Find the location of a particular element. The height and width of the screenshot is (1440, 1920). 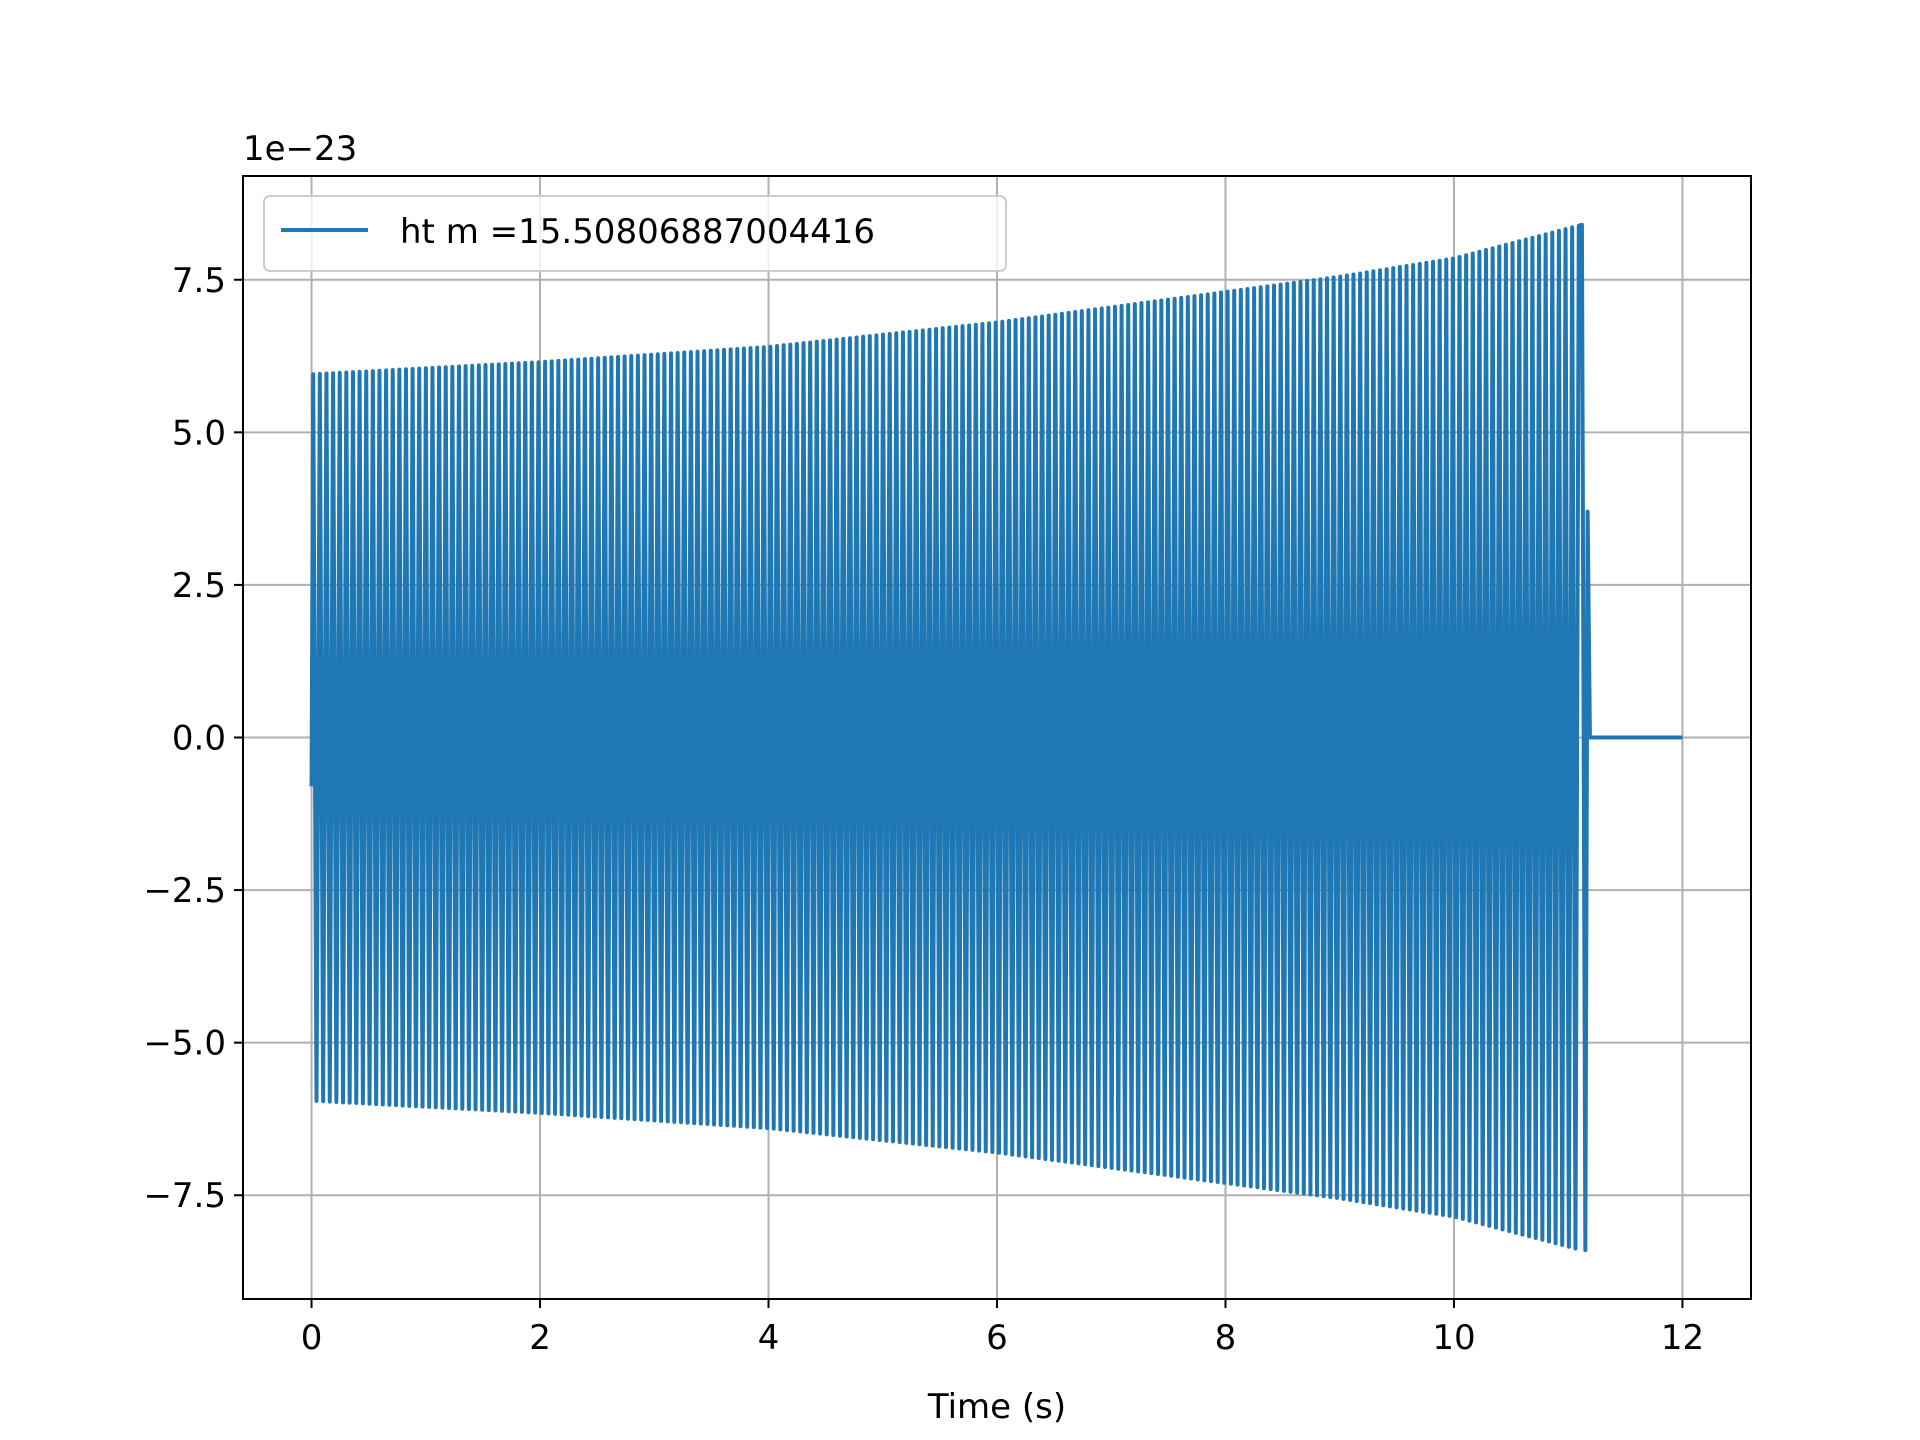

y-tick-label: −2.5 is located at coordinates (184, 891).